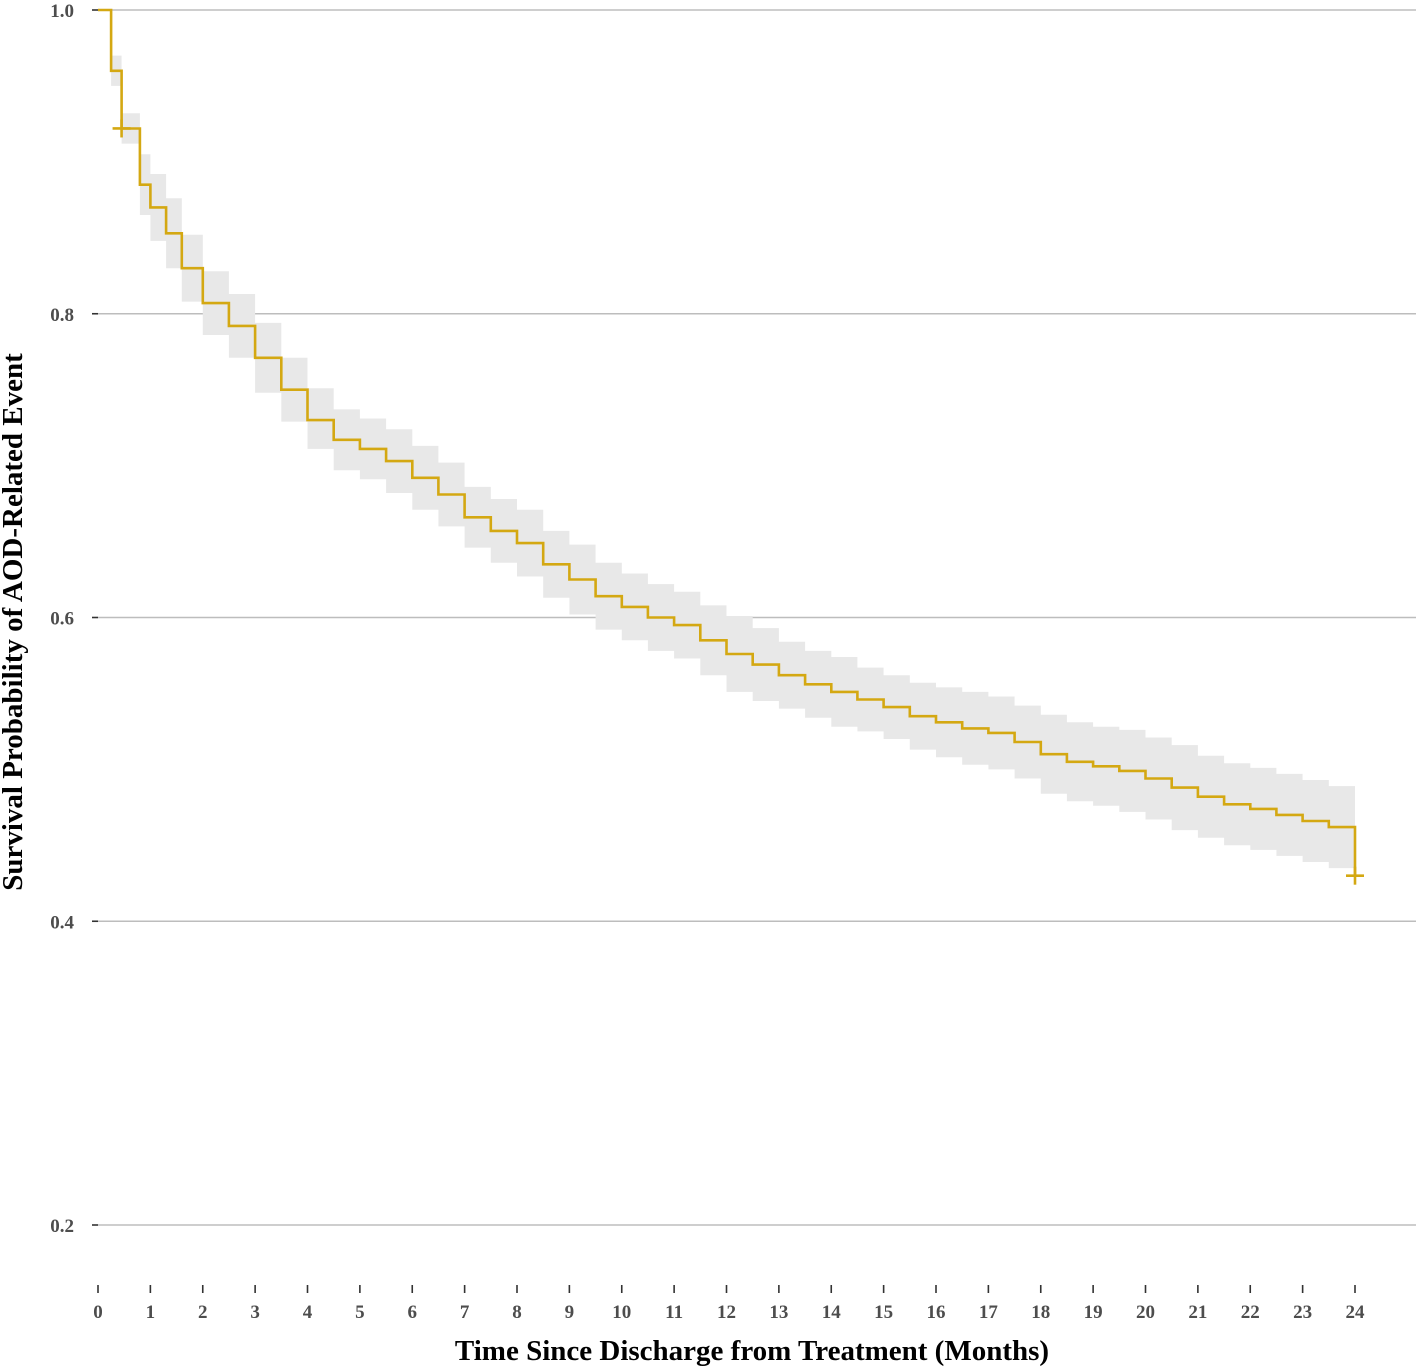 This screenshot has height=1368, width=1416. I want to click on y-axis: 0.2 0.4 0.6 0.8 1.0, so click(74, 619).